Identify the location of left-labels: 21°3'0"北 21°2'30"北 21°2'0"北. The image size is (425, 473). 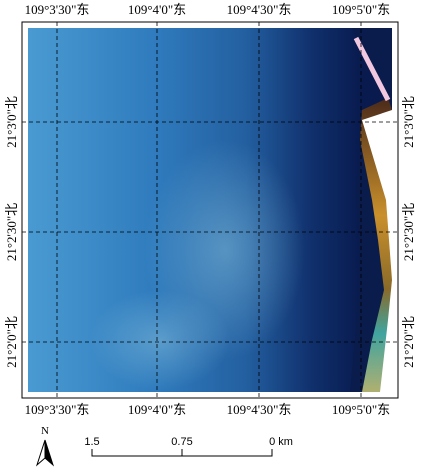
(11, 232).